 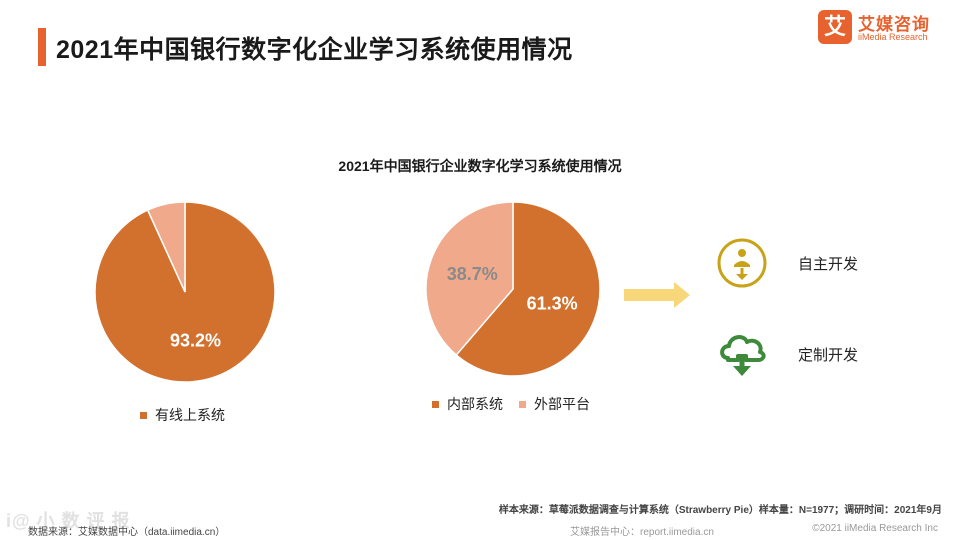 What do you see at coordinates (828, 355) in the screenshot?
I see `side-label-custom-developed: 定制开发` at bounding box center [828, 355].